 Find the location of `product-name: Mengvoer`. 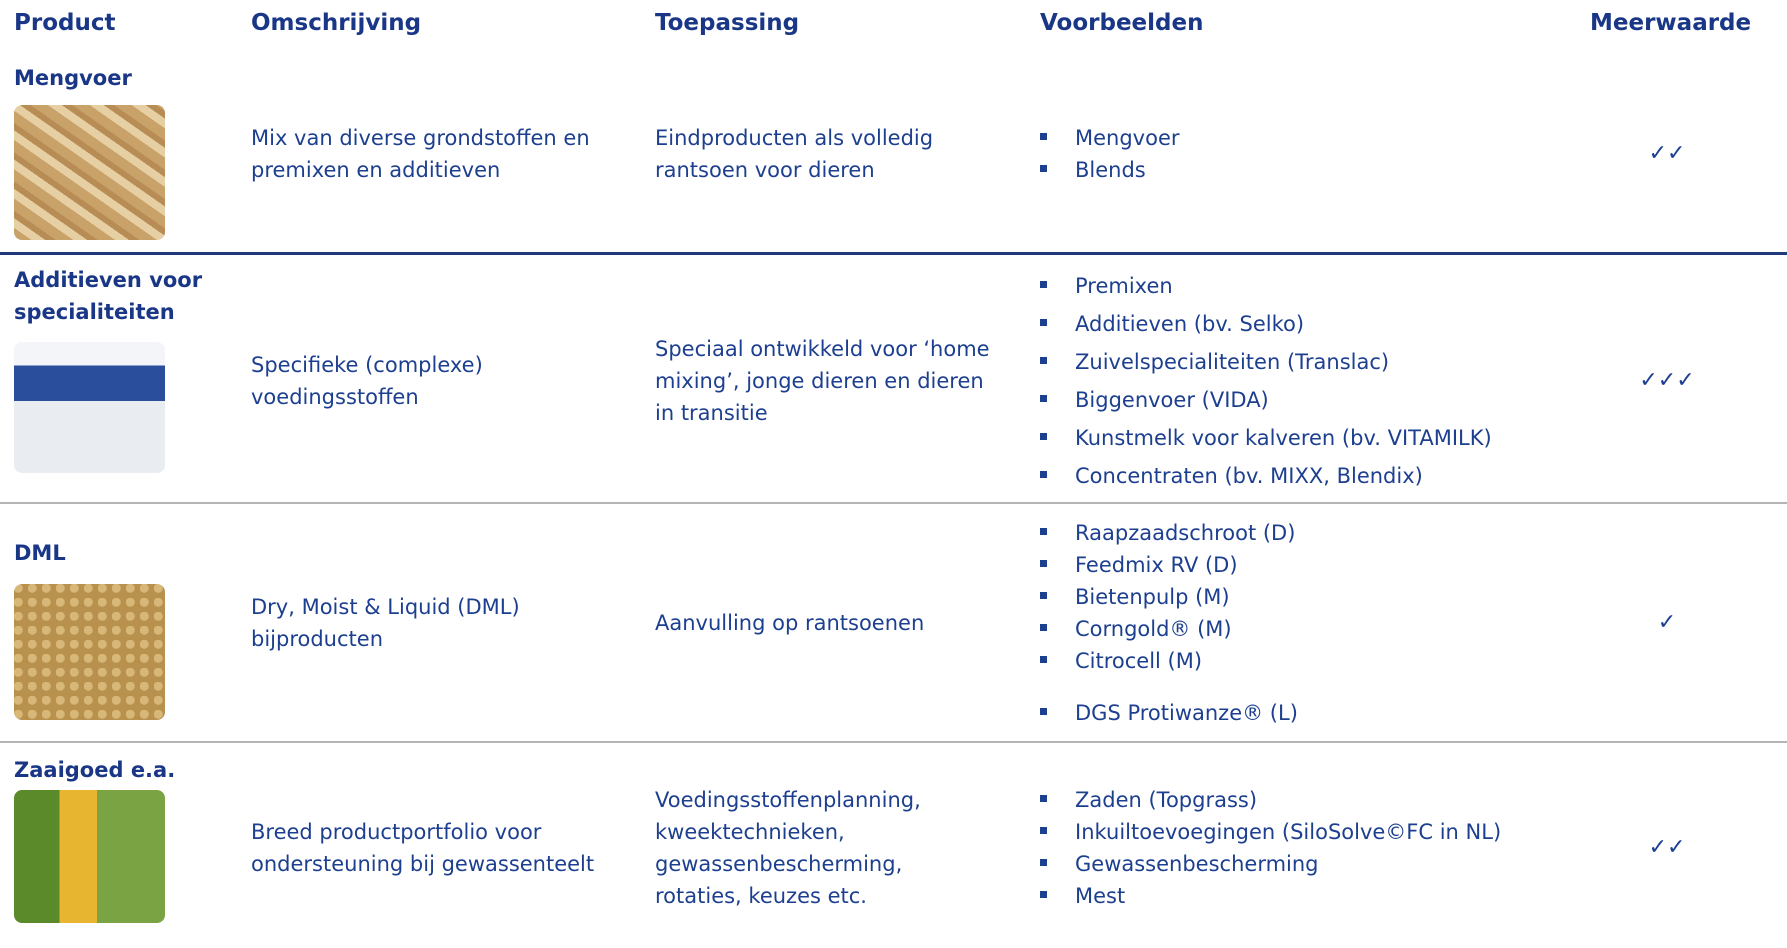

product-name: Mengvoer is located at coordinates (73, 78).